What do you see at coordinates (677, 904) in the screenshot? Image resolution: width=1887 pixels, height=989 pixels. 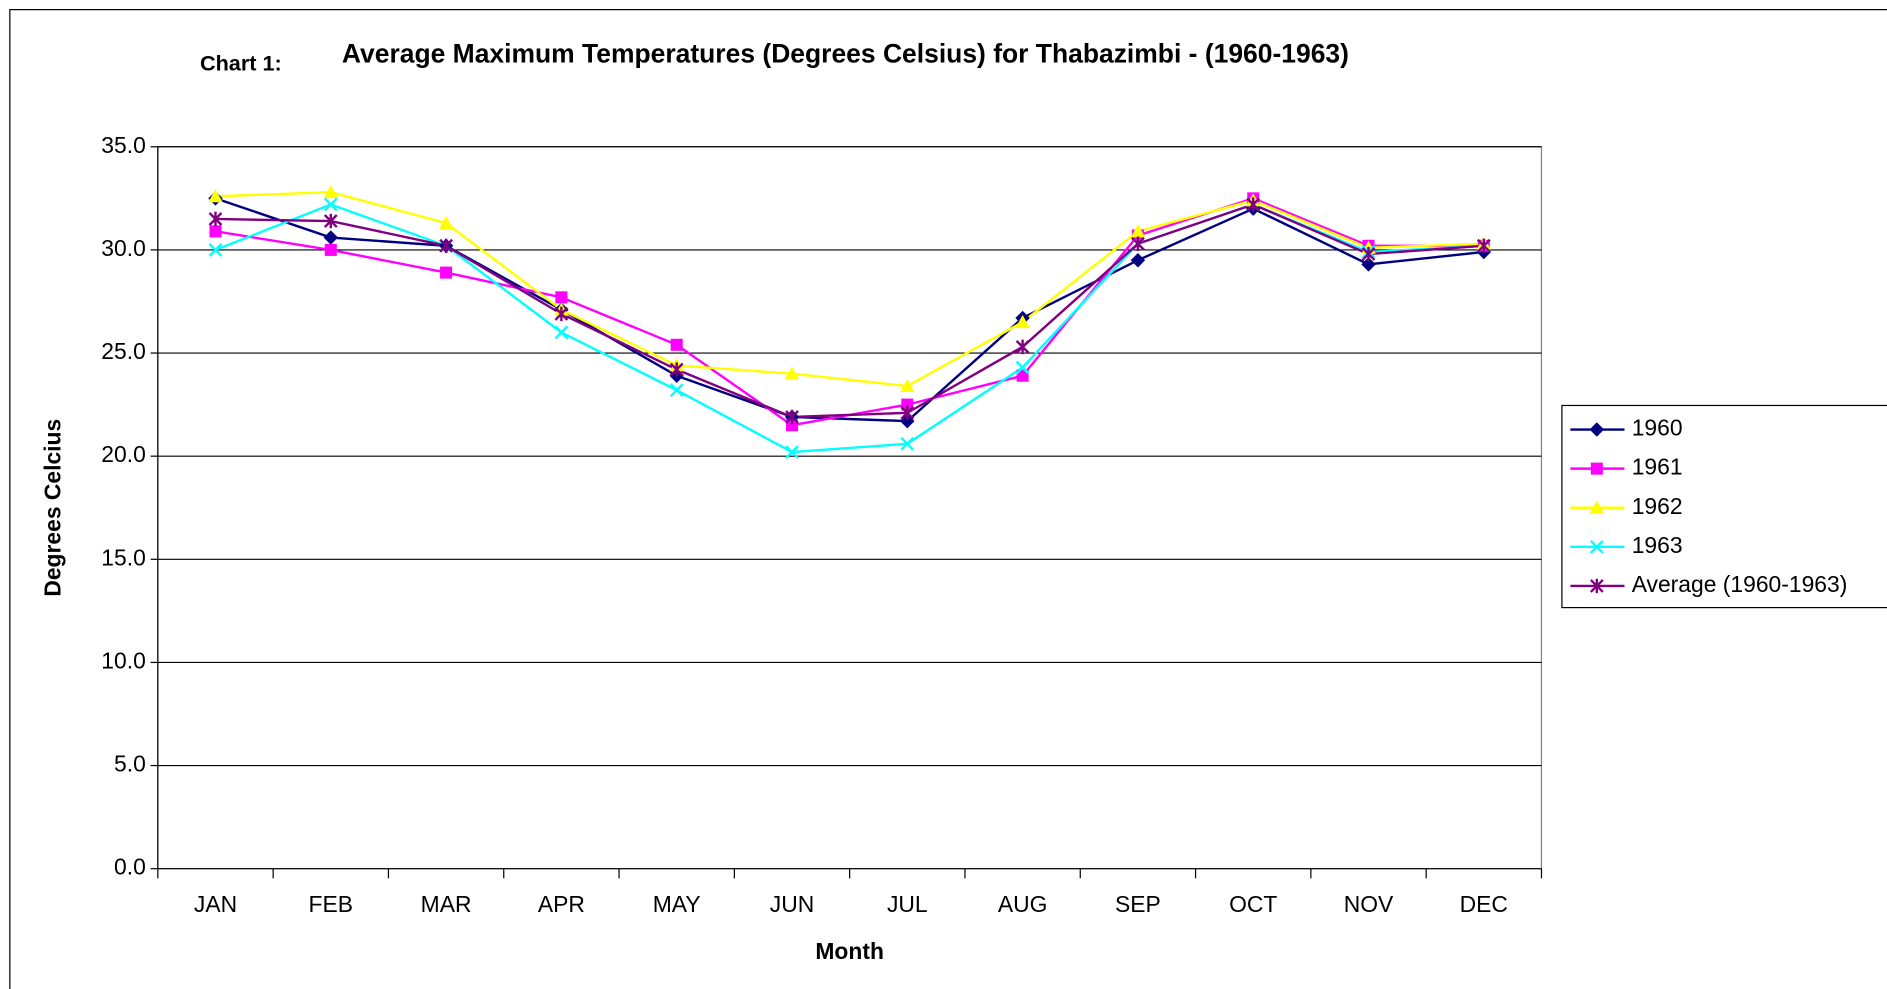 I see `x-tick-label: MAY` at bounding box center [677, 904].